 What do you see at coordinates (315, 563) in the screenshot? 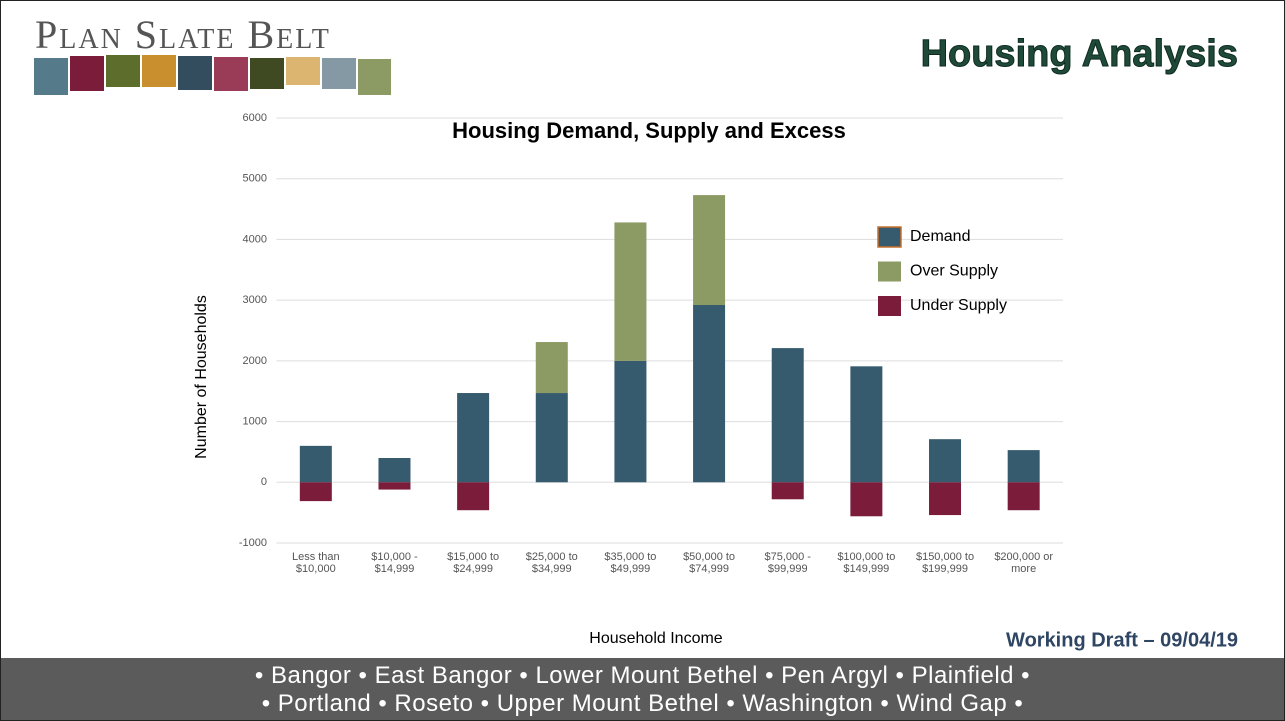
I see `x-tick-label: Less than $10,000` at bounding box center [315, 563].